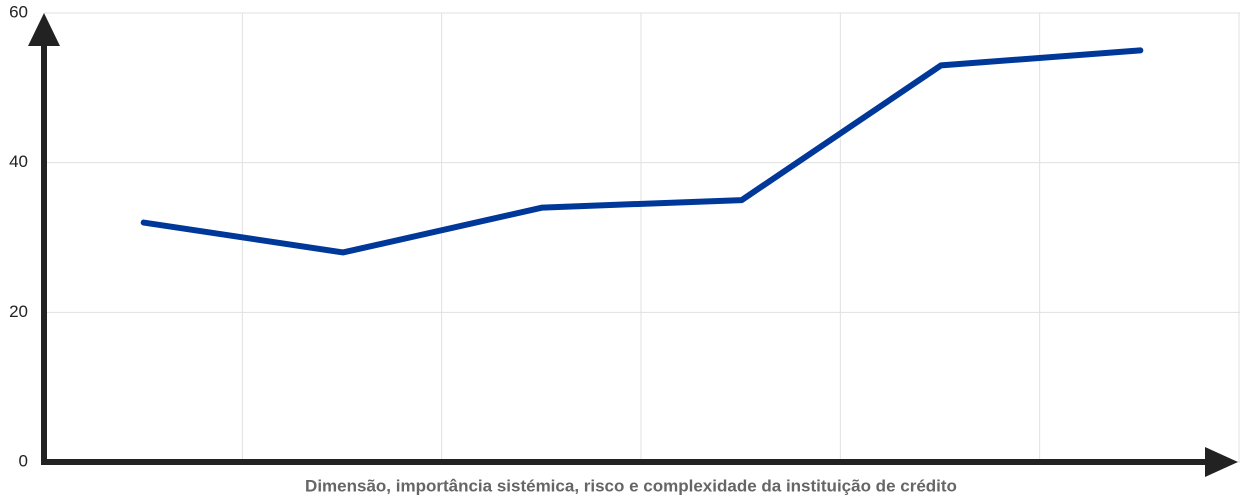 The image size is (1240, 503). Describe the element at coordinates (1221, 462) in the screenshot. I see `x-axis-arrow` at that location.